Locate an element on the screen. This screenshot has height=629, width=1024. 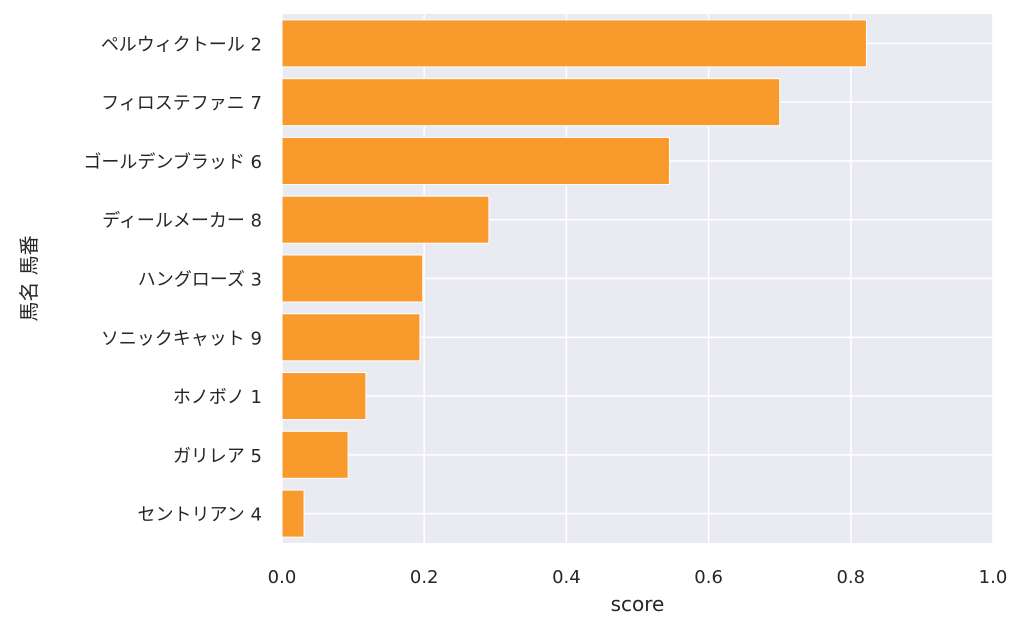
y-tick-label: セントリアン 4 is located at coordinates (200, 515).